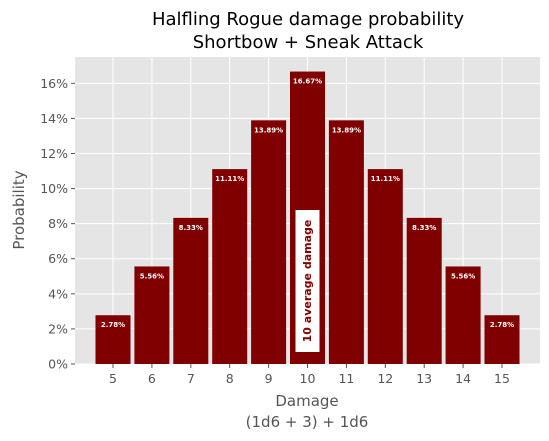  Describe the element at coordinates (54, 118) in the screenshot. I see `y-tick-label-7: 14%` at that location.